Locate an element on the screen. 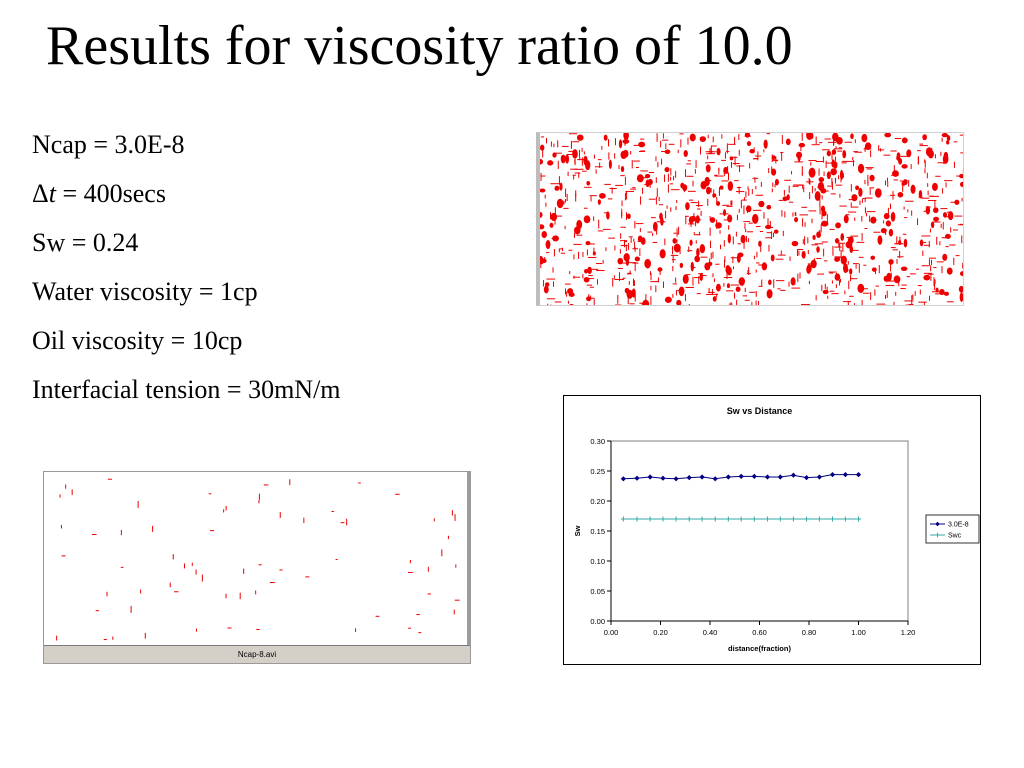 This screenshot has height=768, width=1024. slide-title: Results for viscosity ratio of 10.0 is located at coordinates (419, 46).